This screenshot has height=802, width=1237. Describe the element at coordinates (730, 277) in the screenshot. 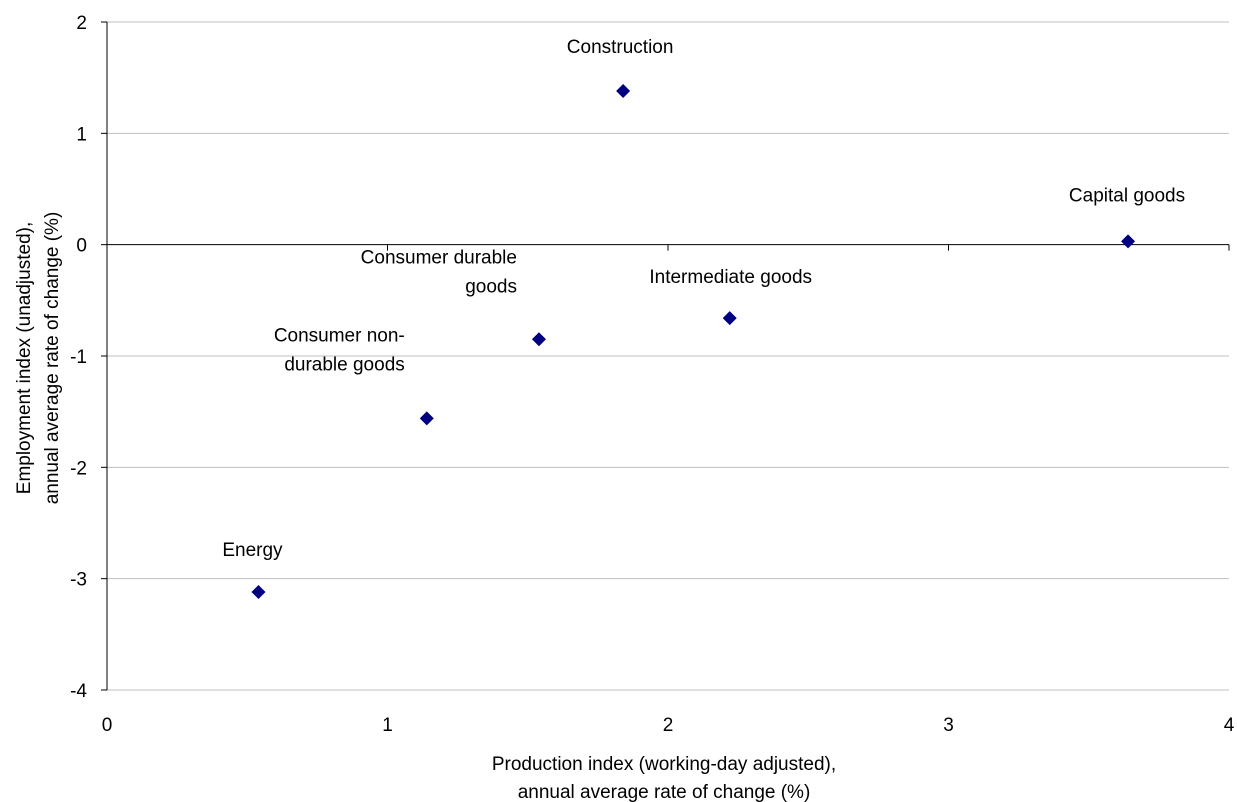

I see `data-point-label: Intermediate goods` at that location.